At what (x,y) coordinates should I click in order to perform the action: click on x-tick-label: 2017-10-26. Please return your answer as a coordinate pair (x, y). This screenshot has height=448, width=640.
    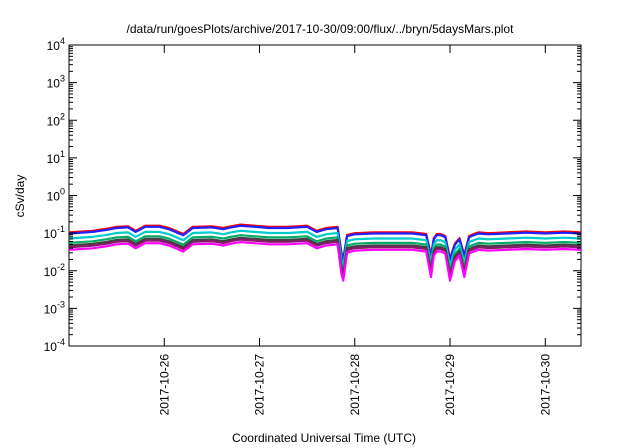
    Looking at the image, I should click on (164, 385).